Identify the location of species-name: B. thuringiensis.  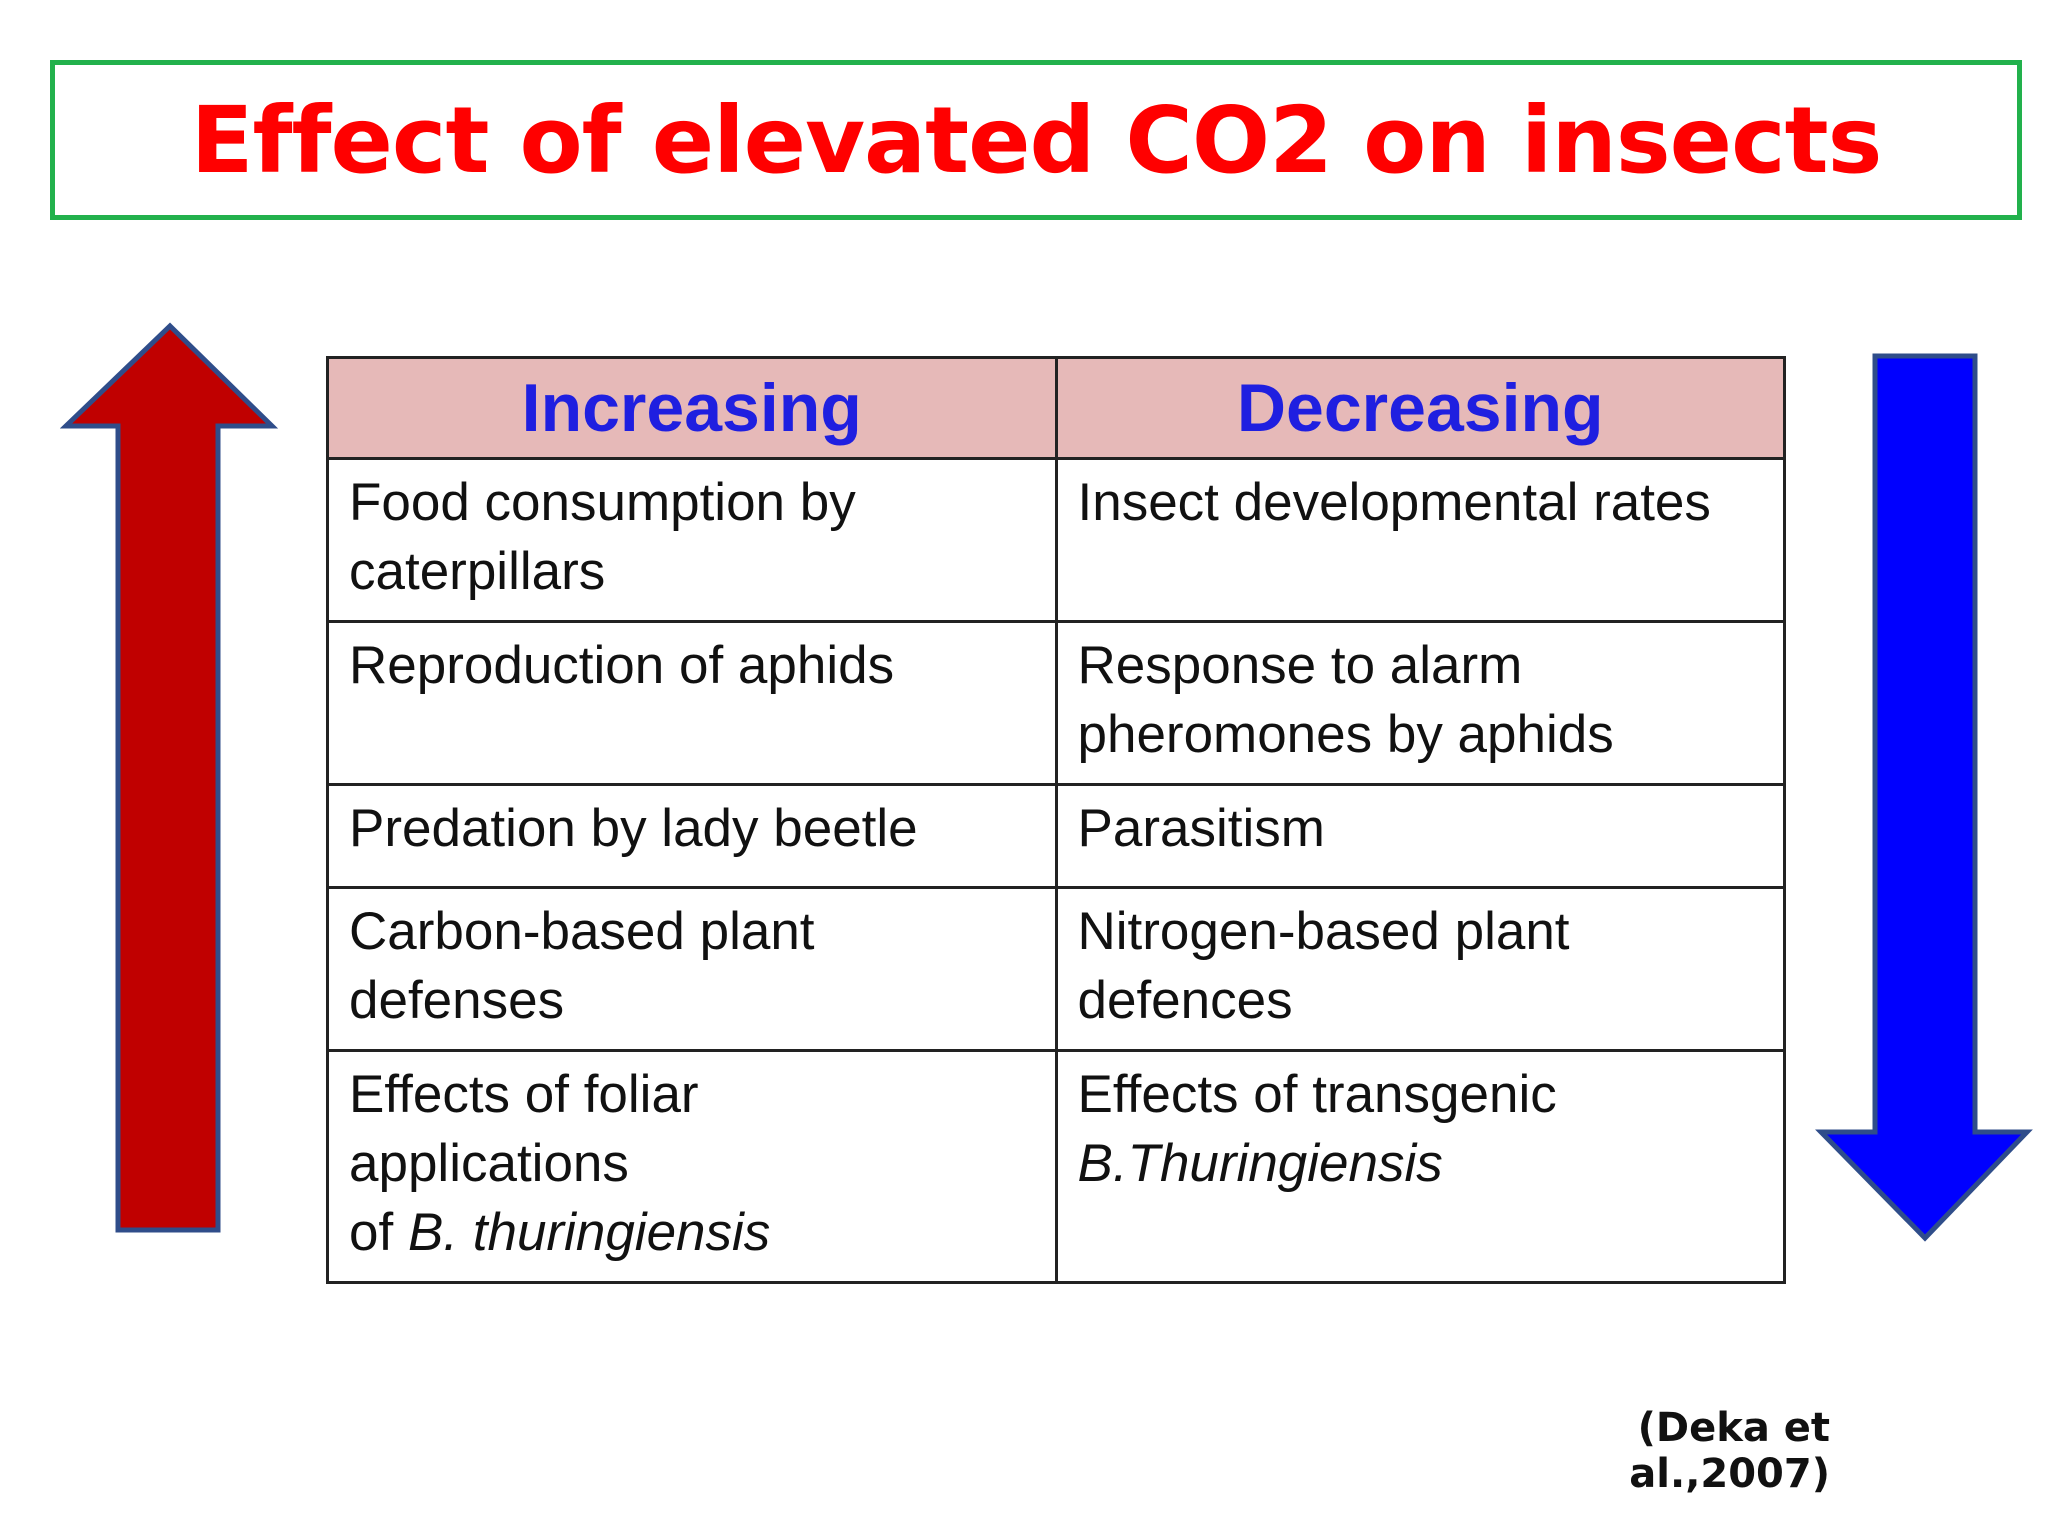
(589, 1232).